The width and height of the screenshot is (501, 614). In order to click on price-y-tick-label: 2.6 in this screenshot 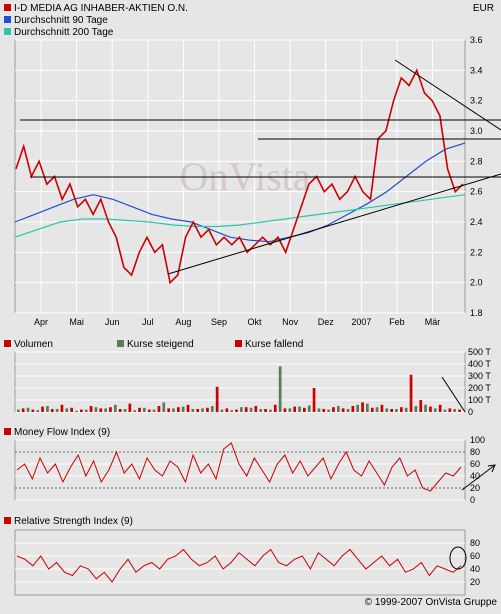, I will do `click(476, 192)`.